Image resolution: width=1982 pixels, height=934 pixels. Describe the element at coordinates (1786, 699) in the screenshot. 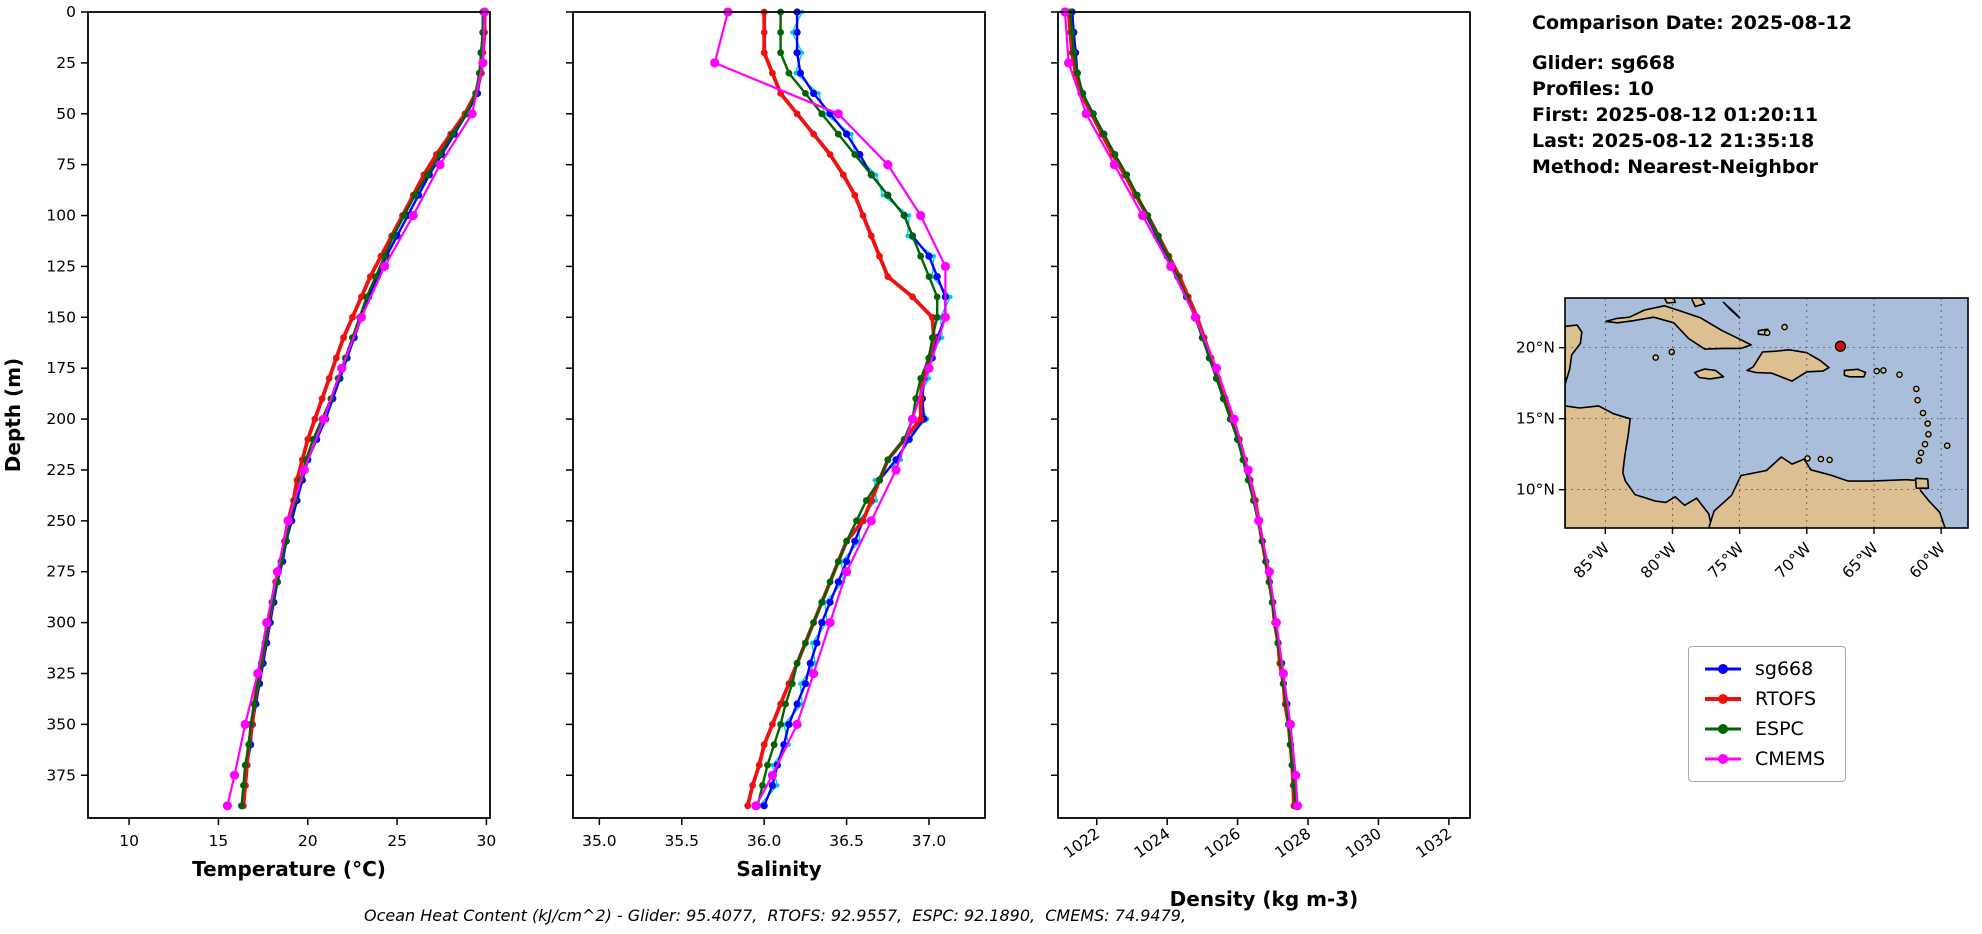

I see `legend-label: RTOFS` at that location.